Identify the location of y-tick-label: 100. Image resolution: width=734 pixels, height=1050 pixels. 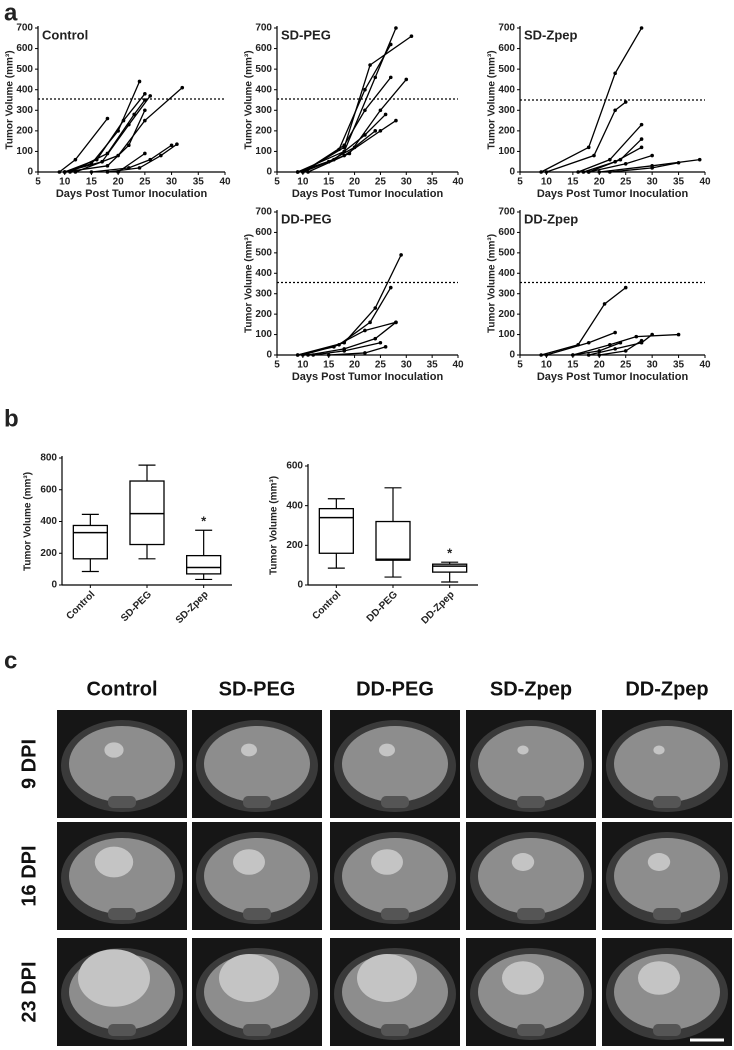
(506, 151).